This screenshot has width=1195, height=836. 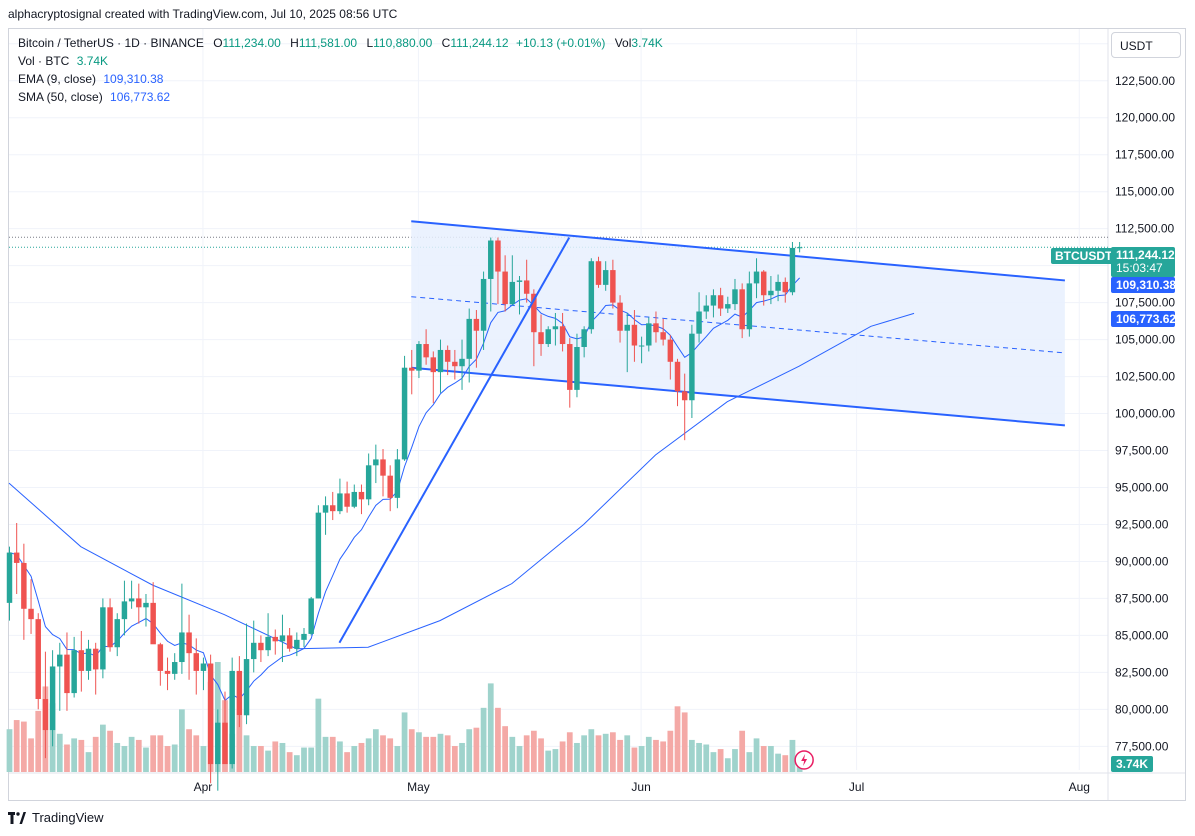 I want to click on legend-vol: 3.74K, so click(x=647, y=43).